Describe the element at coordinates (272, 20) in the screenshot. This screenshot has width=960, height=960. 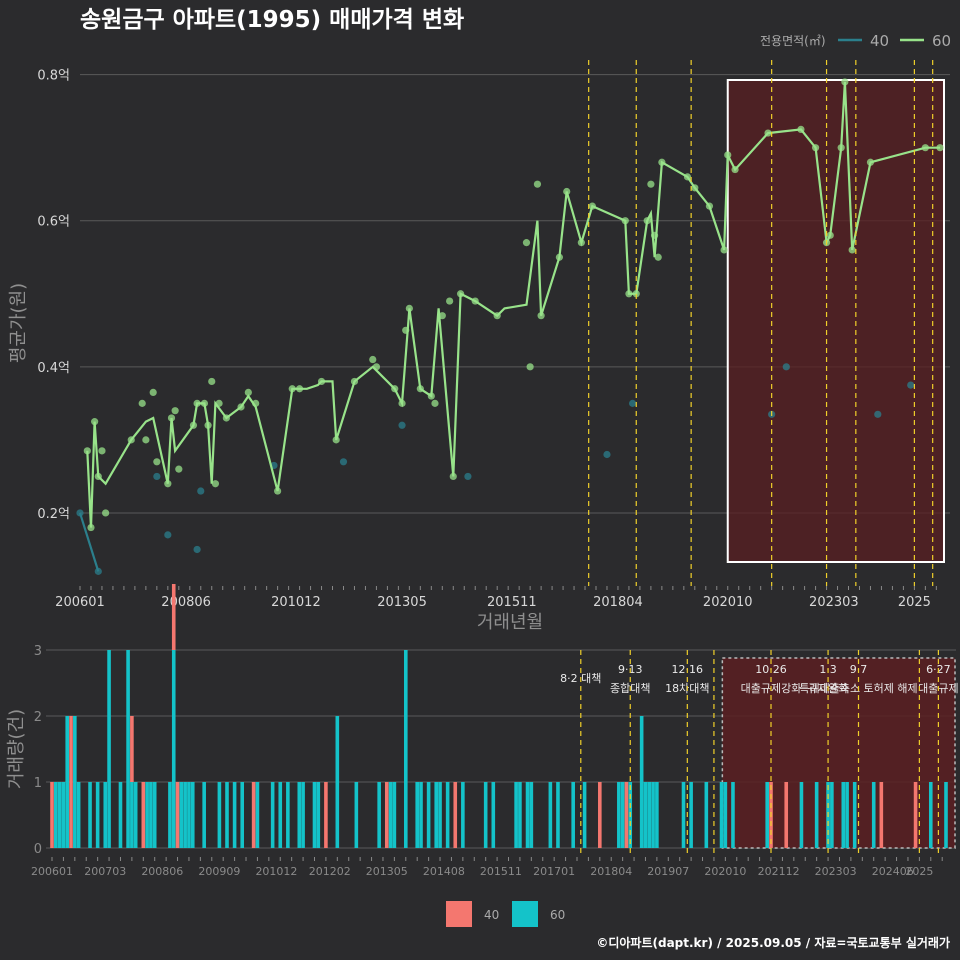
I see `chart-title: 송원금구 아파트(1995) 매매가격 변화` at that location.